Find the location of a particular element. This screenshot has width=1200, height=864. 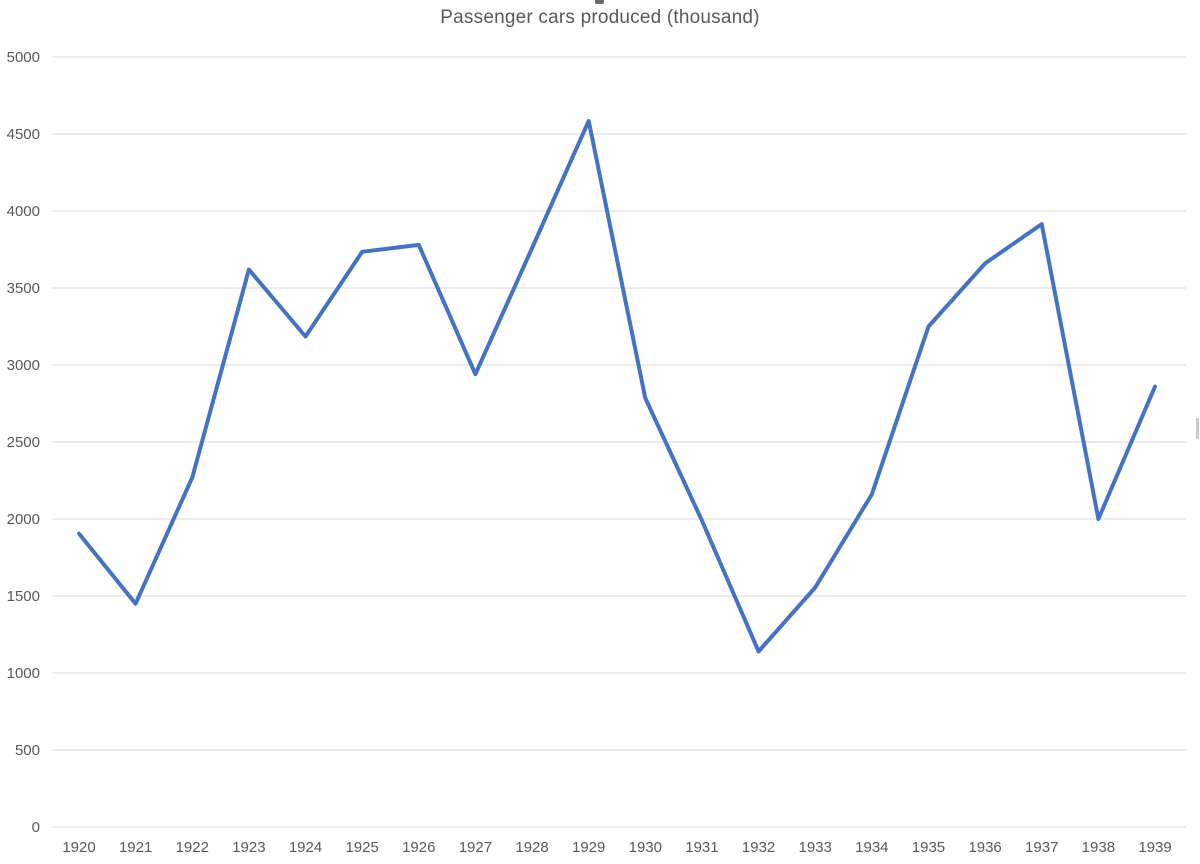

x-axis-tick-label: 1921 is located at coordinates (135, 847).